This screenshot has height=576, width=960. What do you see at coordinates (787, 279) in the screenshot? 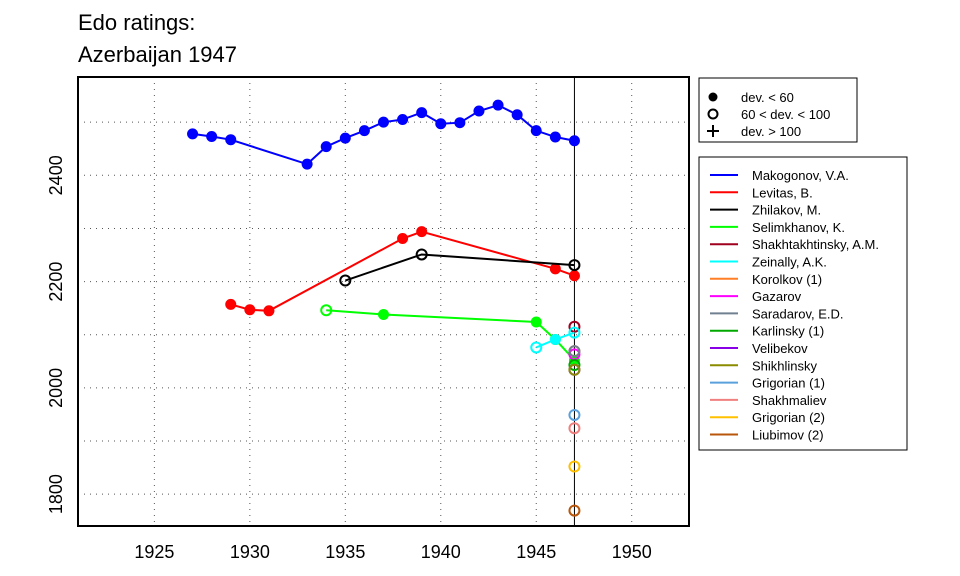
I see `legend-series-label: Korolkov (1)` at bounding box center [787, 279].